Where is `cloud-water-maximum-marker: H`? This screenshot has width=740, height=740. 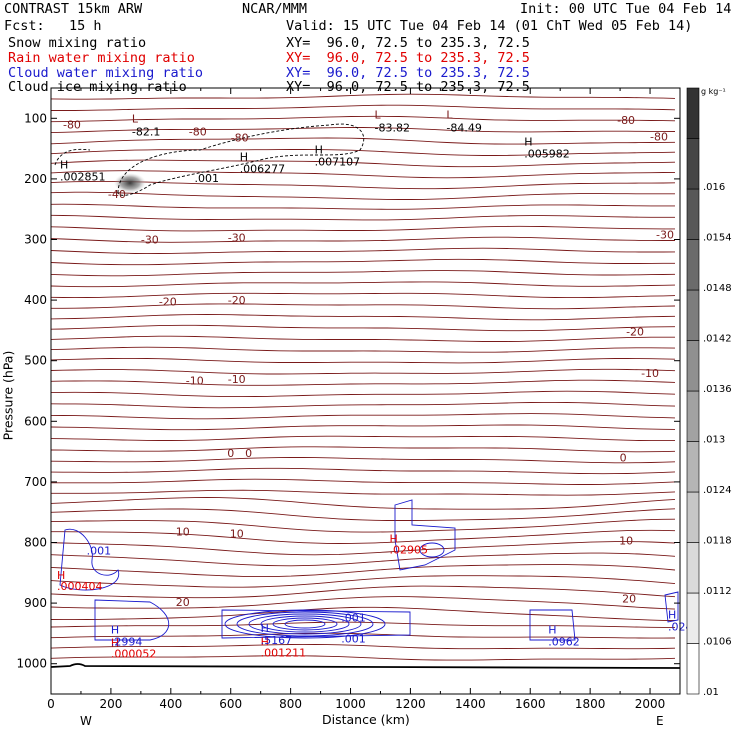 cloud-water-maximum-marker: H is located at coordinates (552, 629).